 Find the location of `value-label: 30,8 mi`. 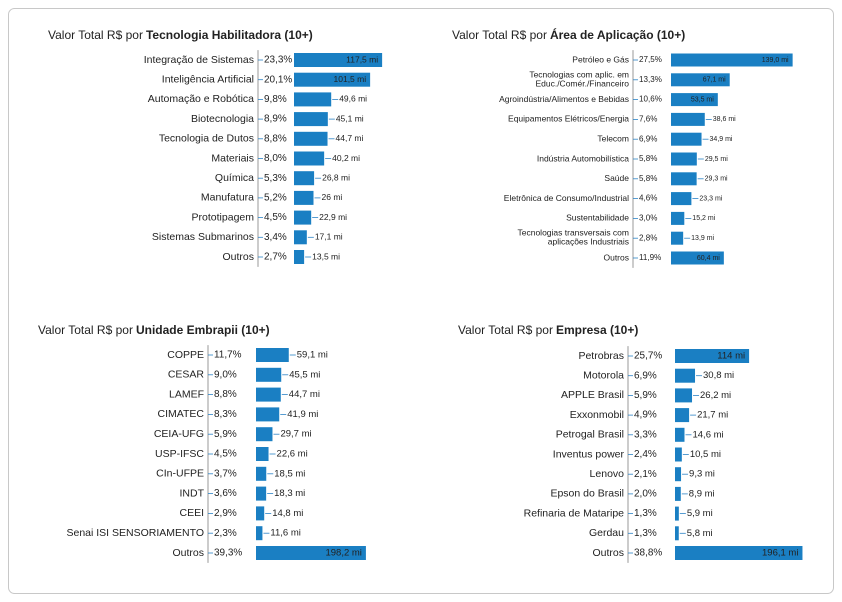

value-label: 30,8 mi is located at coordinates (718, 375).